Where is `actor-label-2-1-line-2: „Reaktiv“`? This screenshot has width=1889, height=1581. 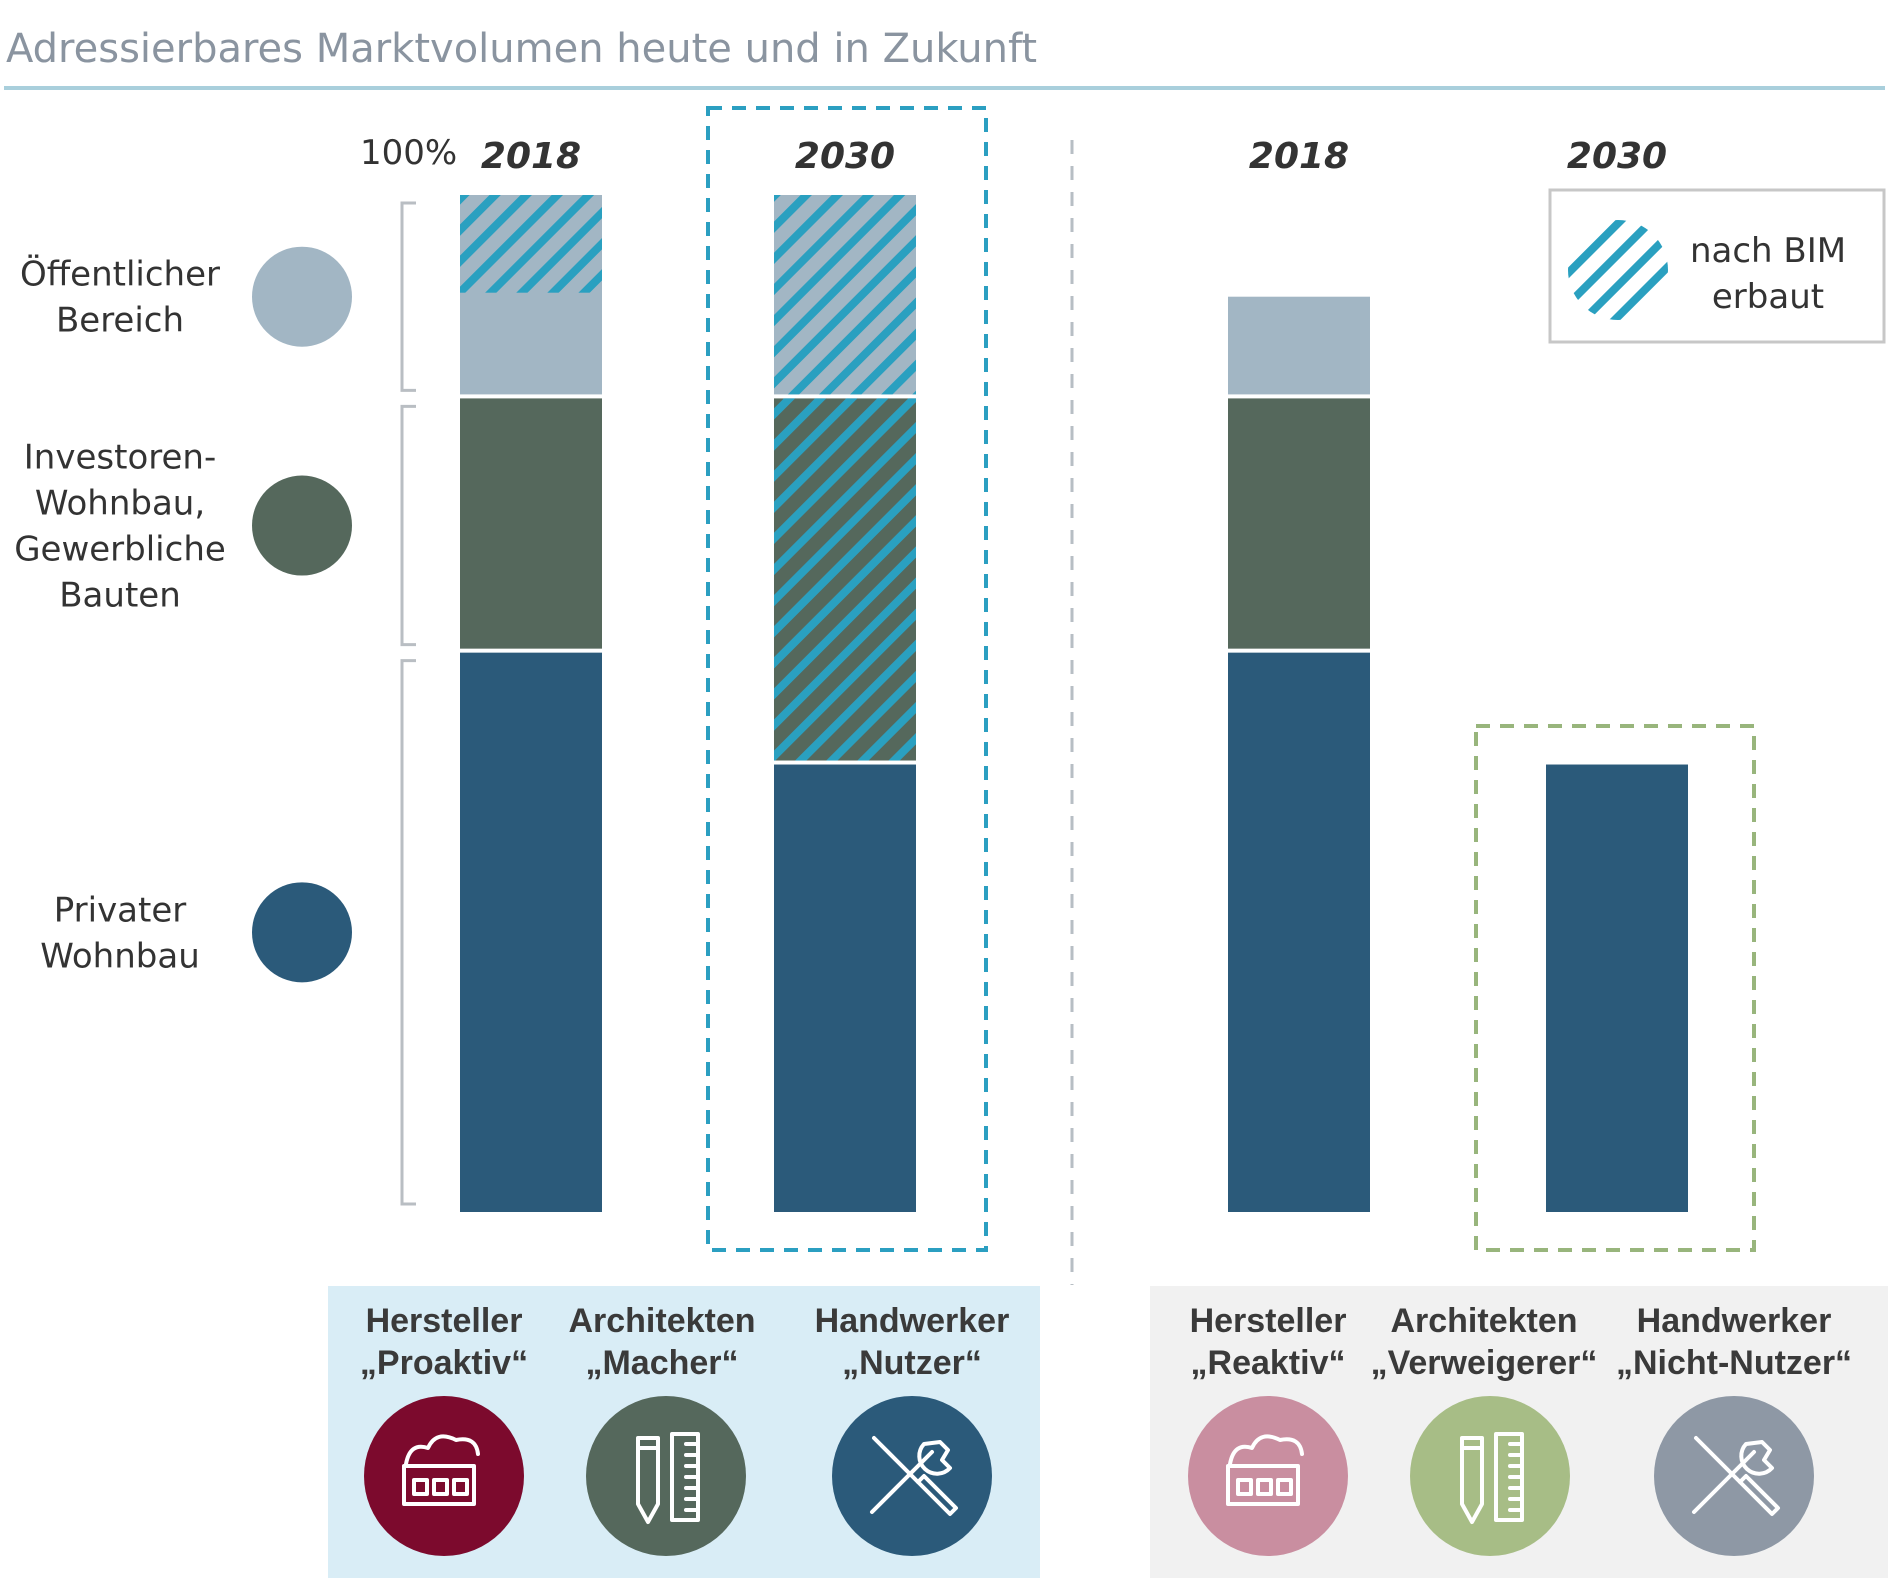 actor-label-2-1-line-2: „Reaktiv“ is located at coordinates (1268, 1363).